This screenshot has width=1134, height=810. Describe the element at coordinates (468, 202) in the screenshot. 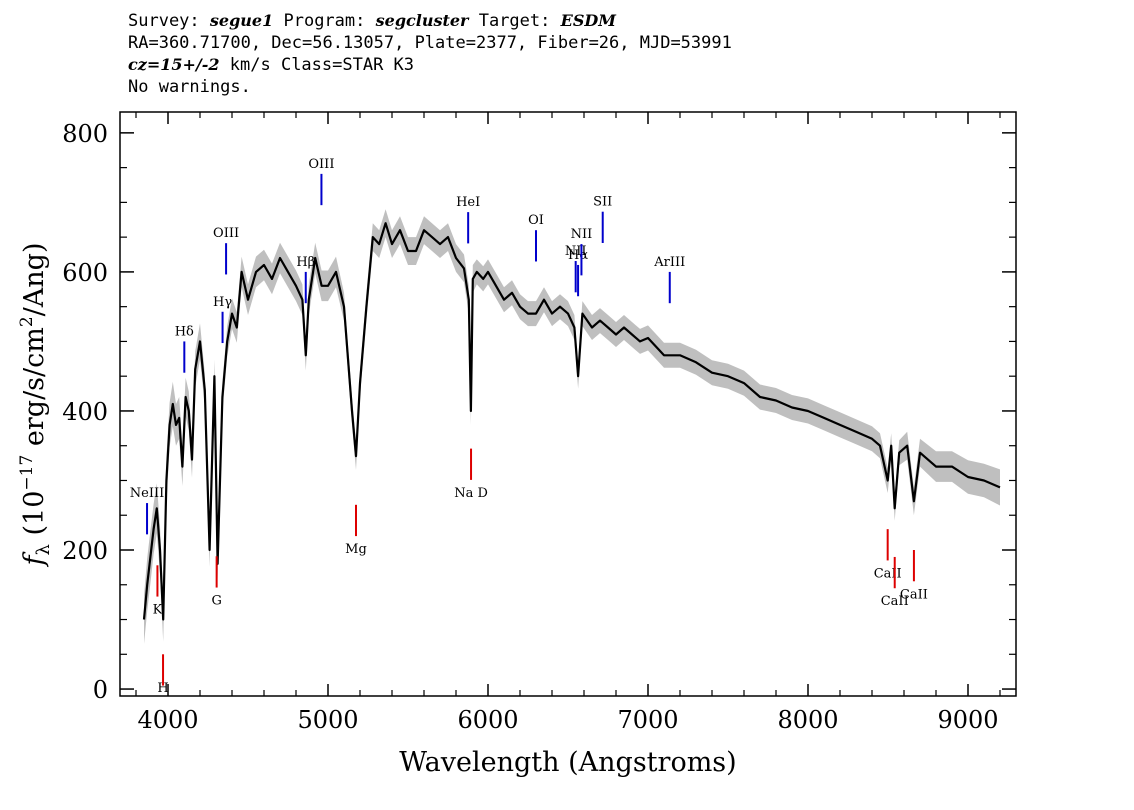

I see `emission-label: HeI` at that location.